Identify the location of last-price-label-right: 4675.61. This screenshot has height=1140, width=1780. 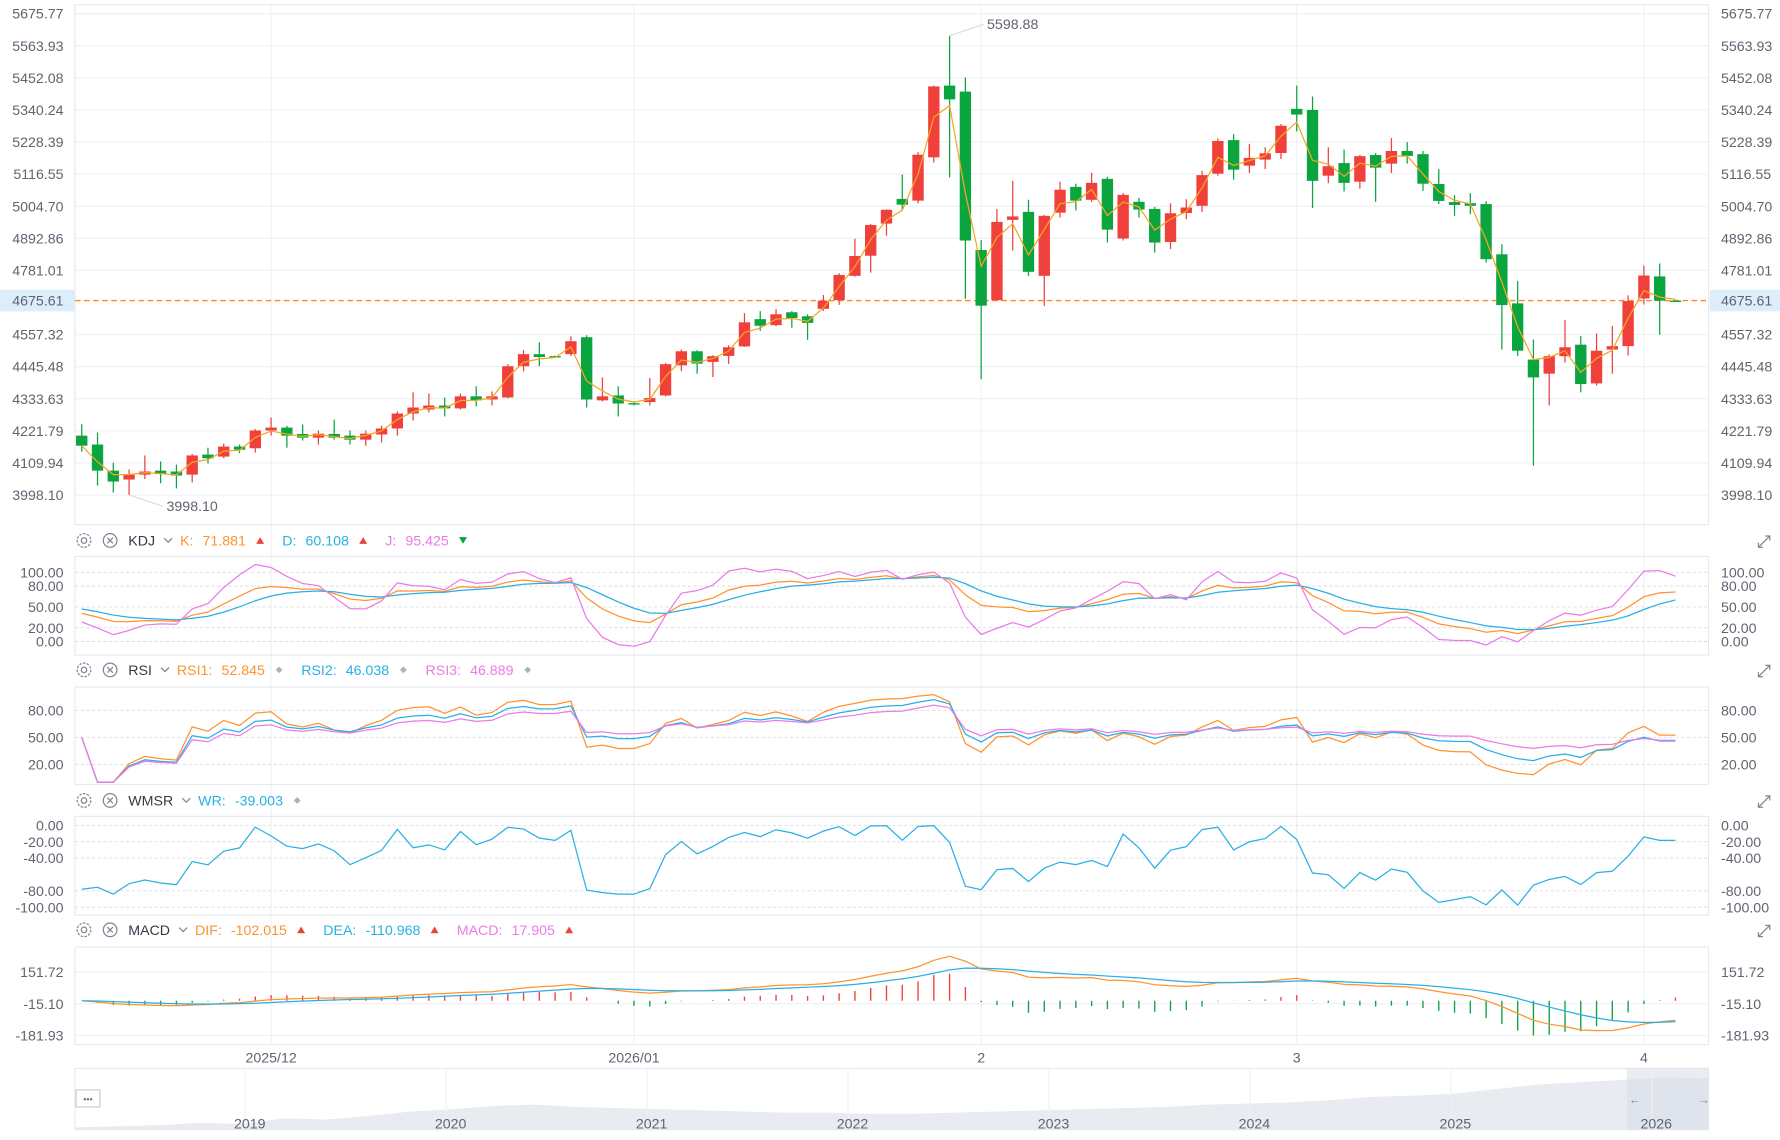
(1746, 302).